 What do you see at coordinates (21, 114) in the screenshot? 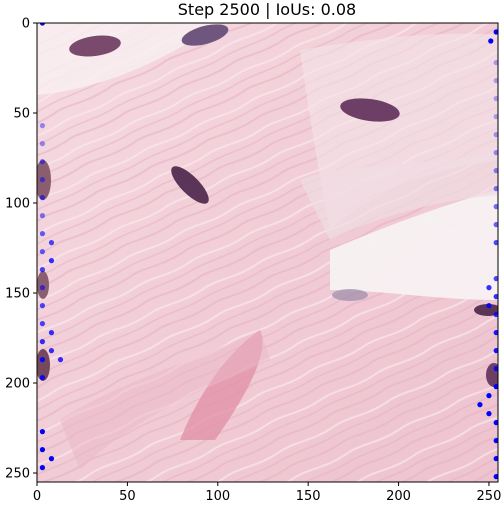
I see `y-tick-label: 50` at bounding box center [21, 114].